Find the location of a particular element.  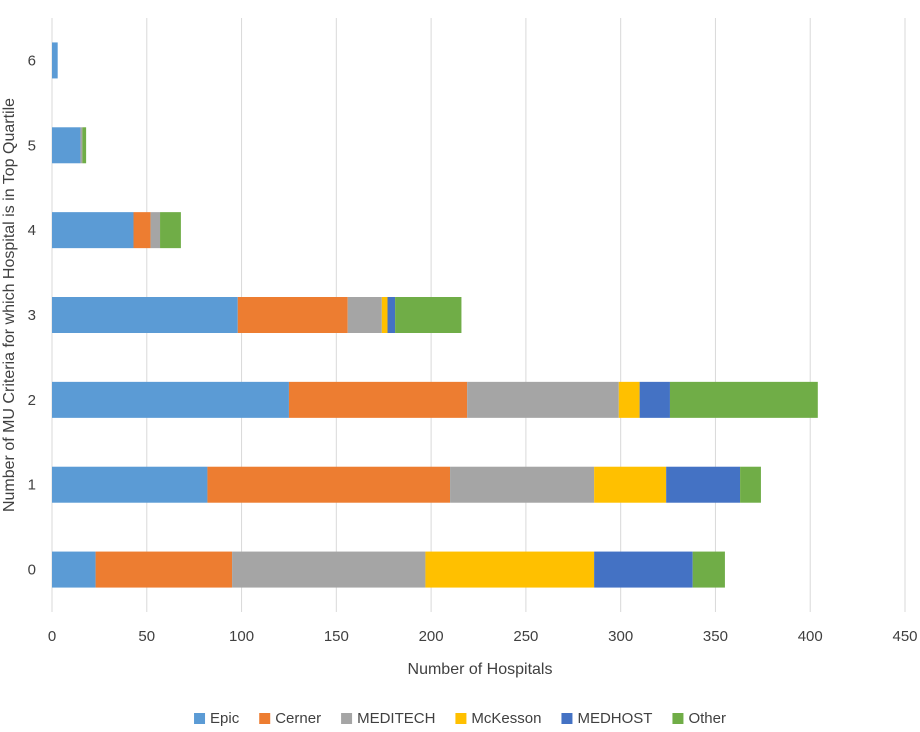

legend-swatch-meditech is located at coordinates (347, 718).